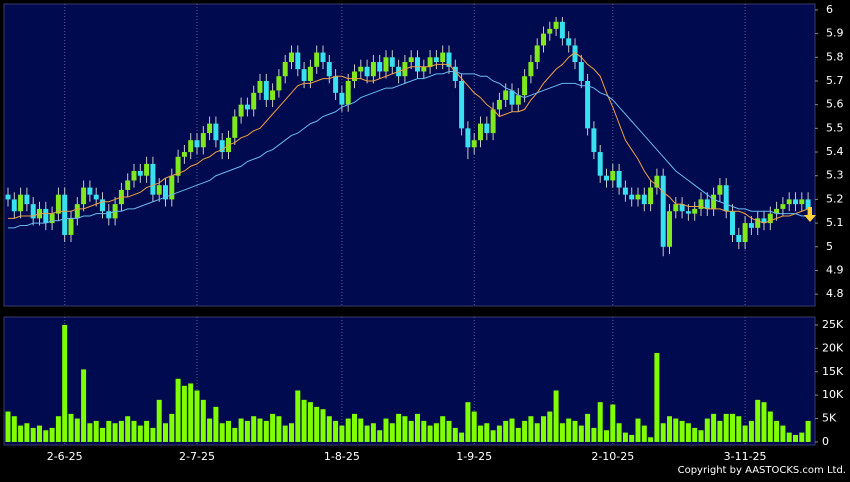 The height and width of the screenshot is (482, 850). I want to click on y-tick-label: 0, so click(825, 441).